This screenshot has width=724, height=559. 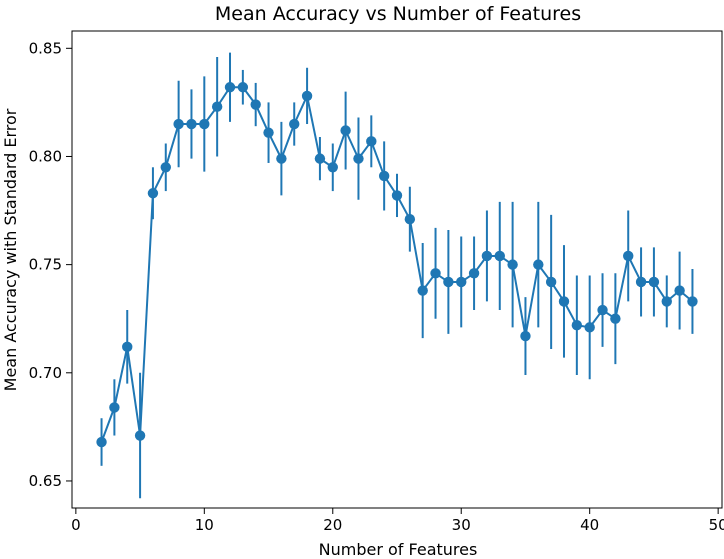 I want to click on x-tick-label: 10, so click(x=204, y=525).